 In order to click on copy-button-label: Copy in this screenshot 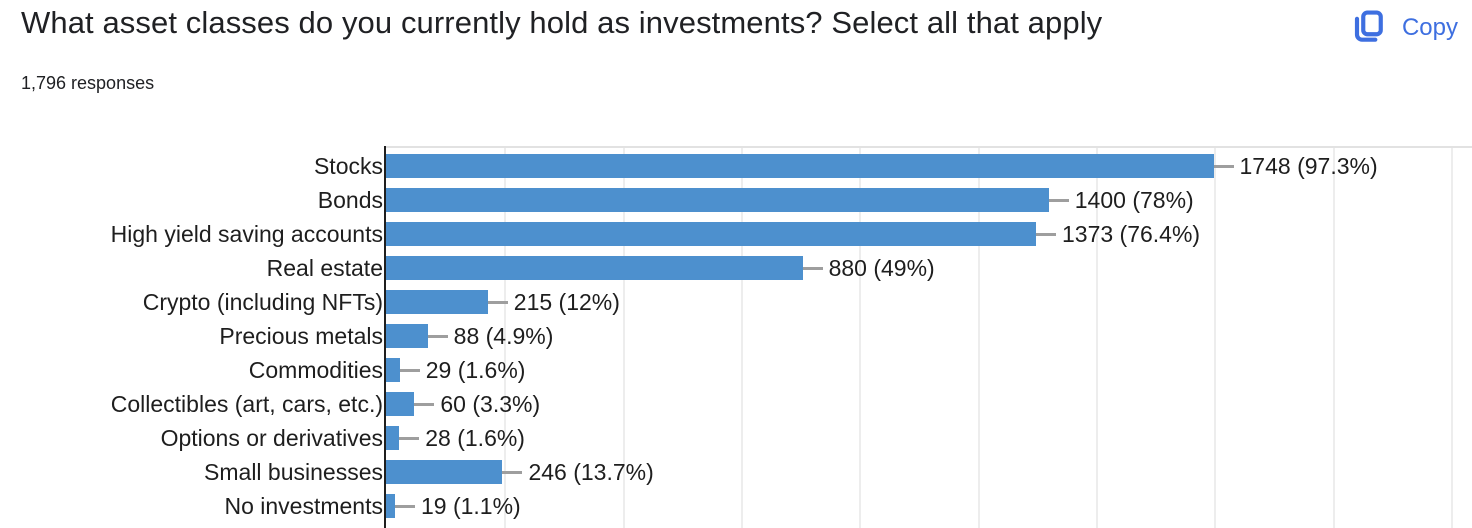, I will do `click(1429, 27)`.